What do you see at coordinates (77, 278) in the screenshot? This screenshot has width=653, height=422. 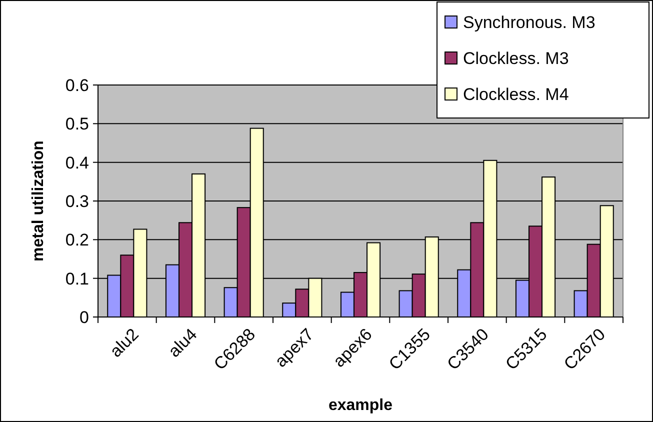 I see `y-tick-label: 0.1` at bounding box center [77, 278].